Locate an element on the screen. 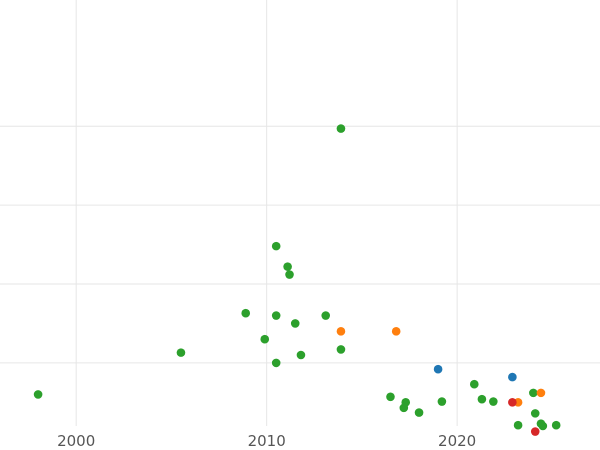 The height and width of the screenshot is (450, 600). x-tick-label: 2020 is located at coordinates (457, 441).